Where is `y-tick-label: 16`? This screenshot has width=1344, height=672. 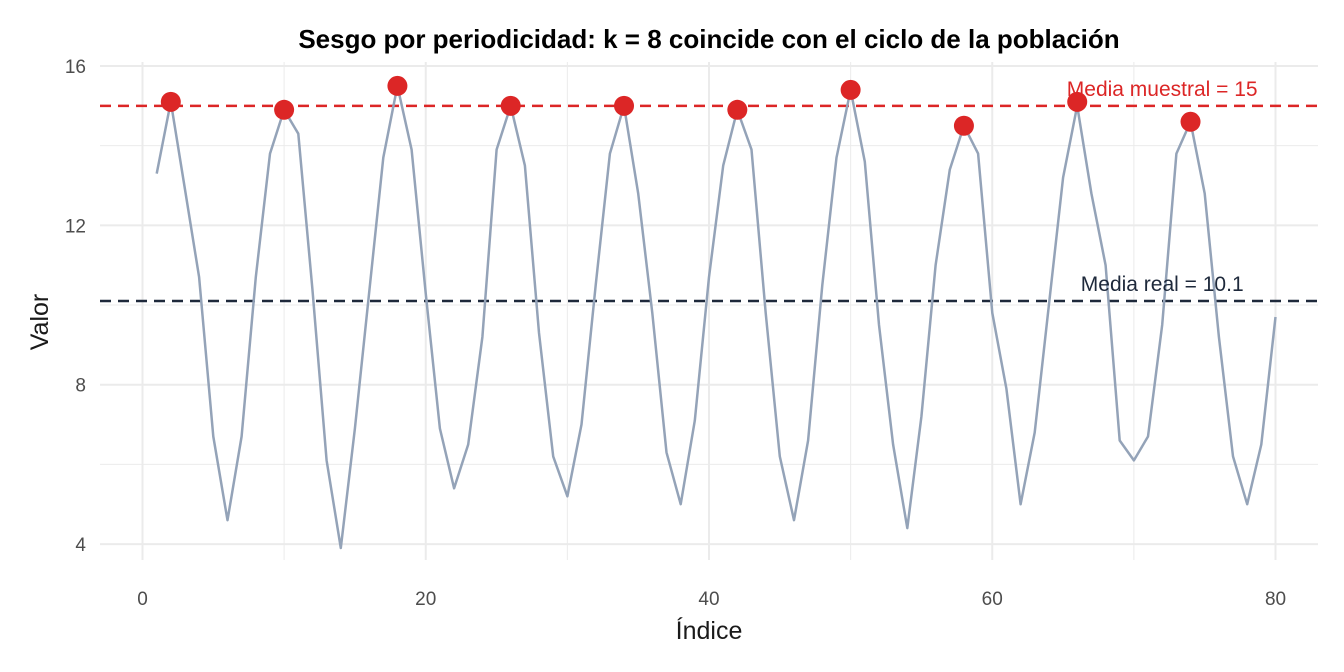
y-tick-label: 16 is located at coordinates (75, 67).